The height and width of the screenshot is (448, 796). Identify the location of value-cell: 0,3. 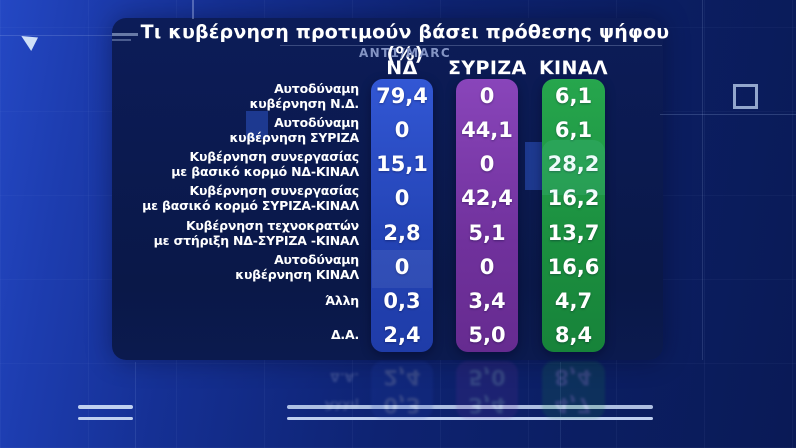
(402, 300).